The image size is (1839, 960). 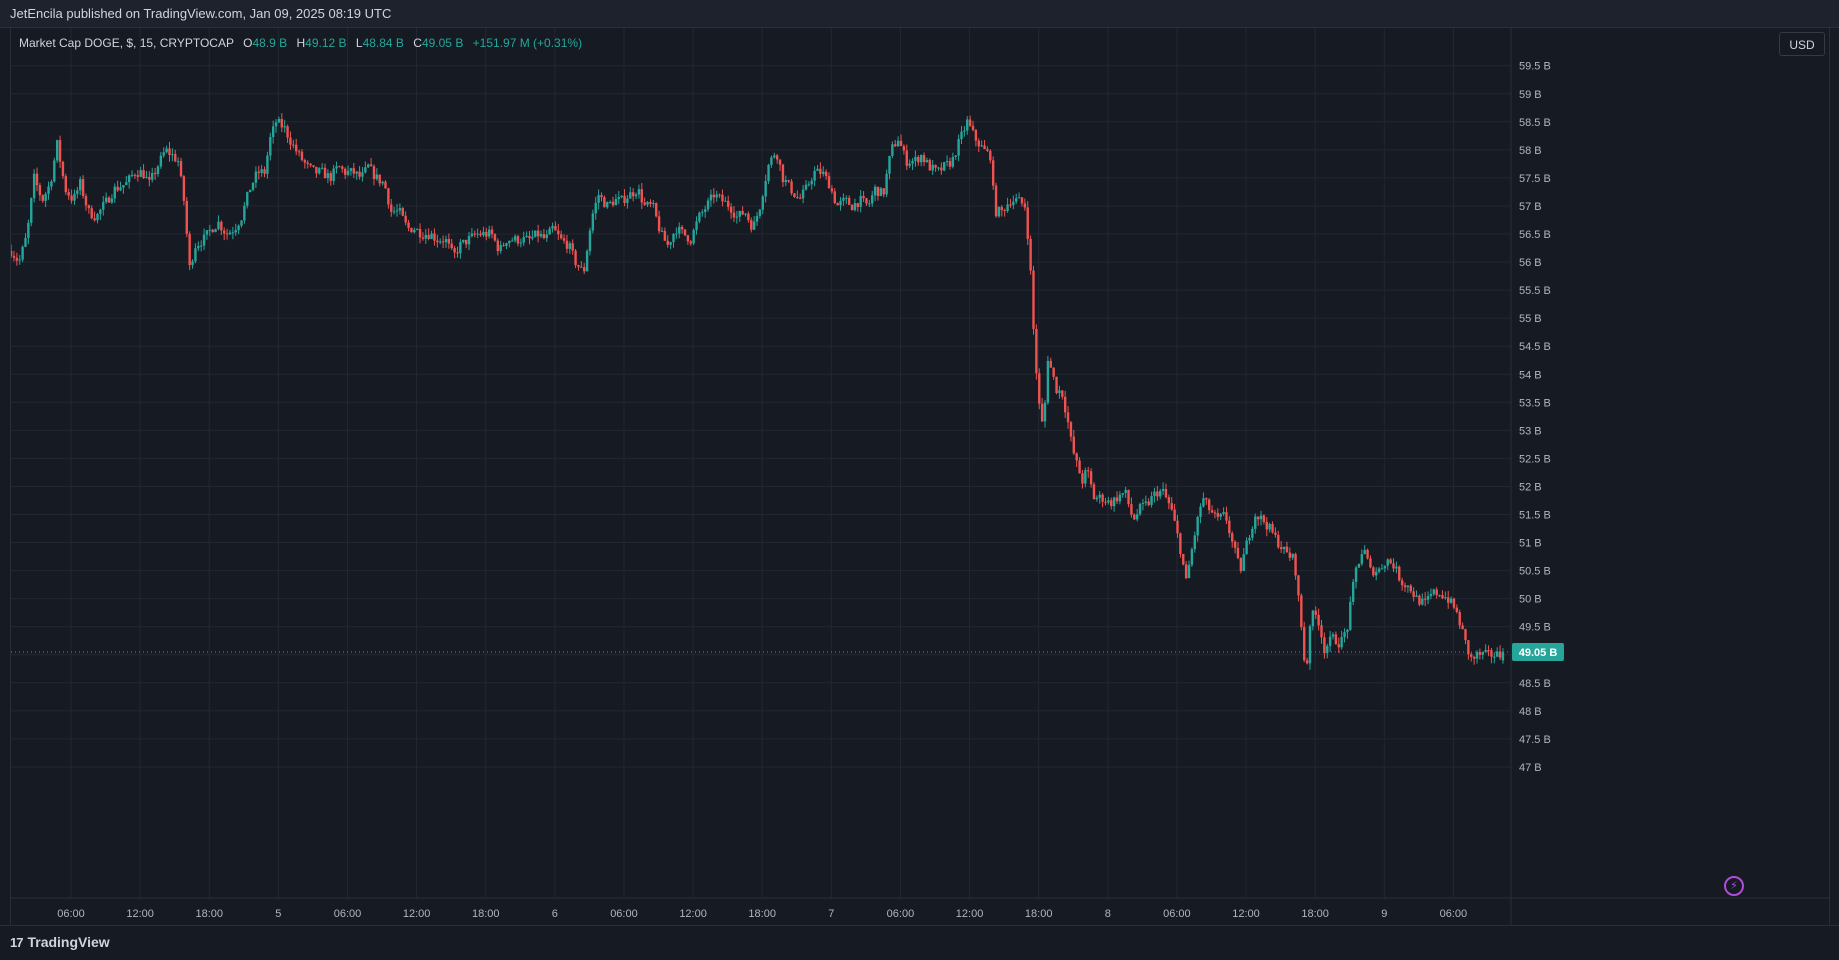 I want to click on last-price-badge, so click(x=1538, y=651).